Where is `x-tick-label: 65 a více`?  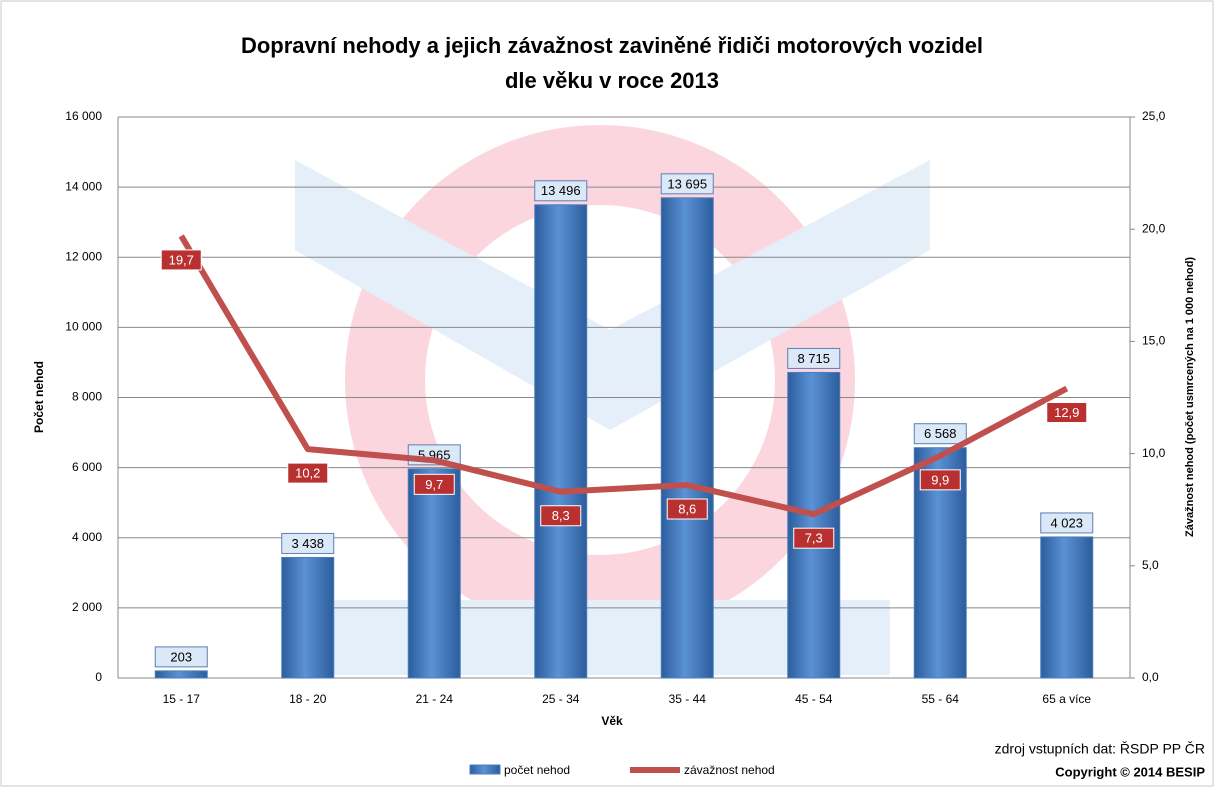 x-tick-label: 65 a více is located at coordinates (1066, 699).